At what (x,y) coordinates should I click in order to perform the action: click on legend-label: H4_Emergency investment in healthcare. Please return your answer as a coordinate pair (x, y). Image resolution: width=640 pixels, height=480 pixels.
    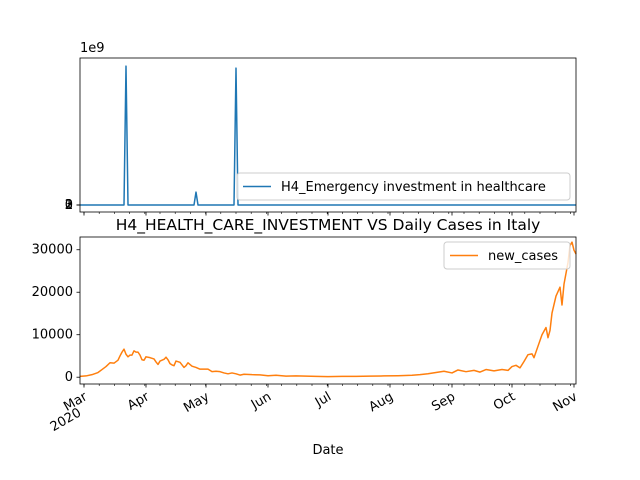
    Looking at the image, I should click on (413, 187).